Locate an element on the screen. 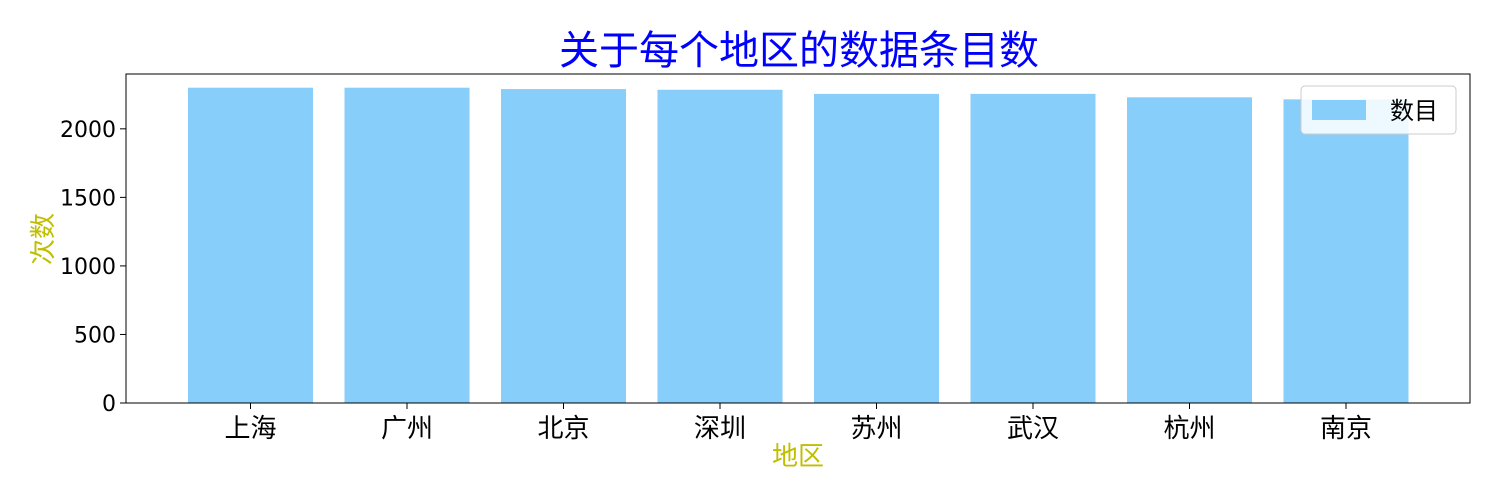 The width and height of the screenshot is (1500, 500). chart-title: 关于每个地区的数据条目数 is located at coordinates (799, 51).